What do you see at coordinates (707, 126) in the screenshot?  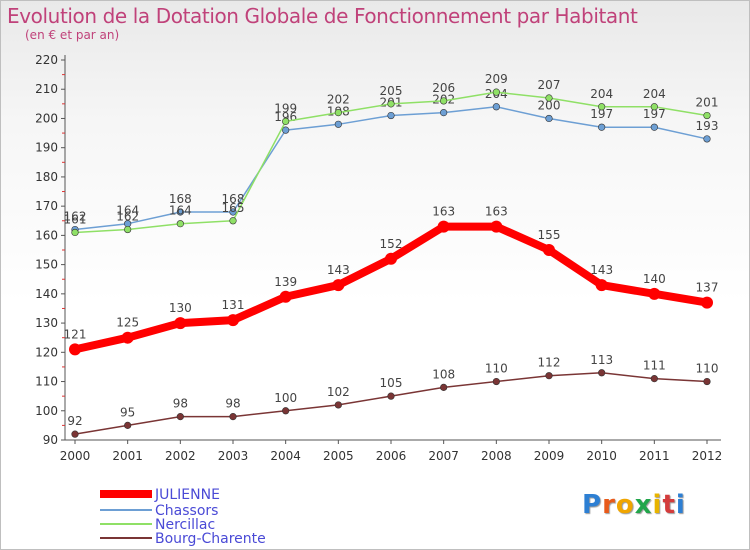 I see `data-label: 193` at bounding box center [707, 126].